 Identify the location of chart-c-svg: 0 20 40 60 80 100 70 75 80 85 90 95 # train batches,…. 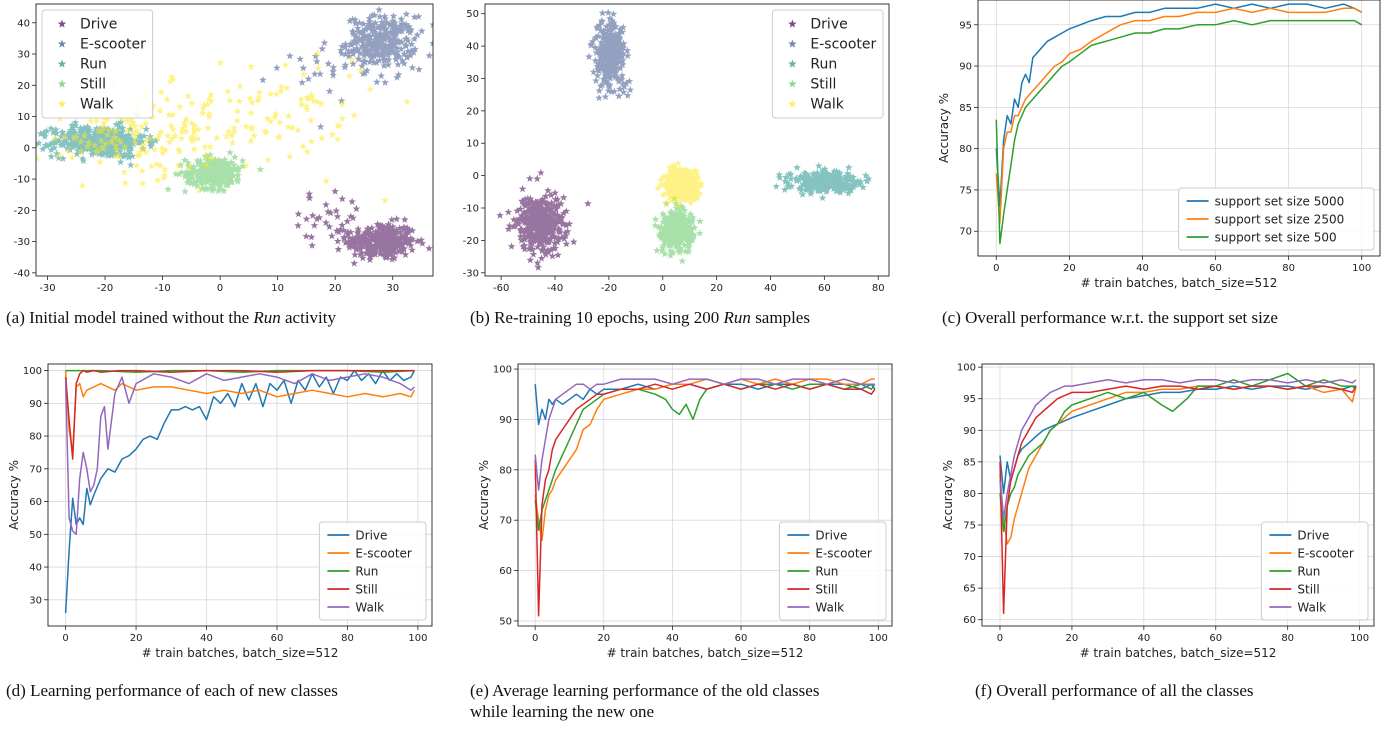
(1159, 145).